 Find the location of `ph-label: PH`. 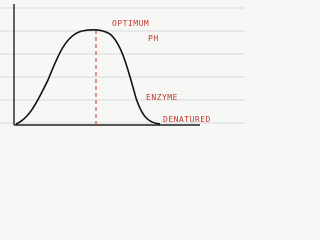

ph-label: PH is located at coordinates (153, 38).